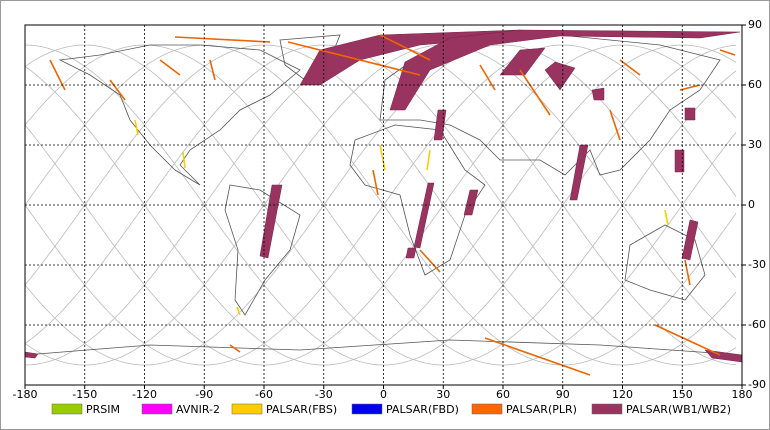 Image resolution: width=770 pixels, height=430 pixels. I want to click on x-tick-label: 180, so click(742, 394).